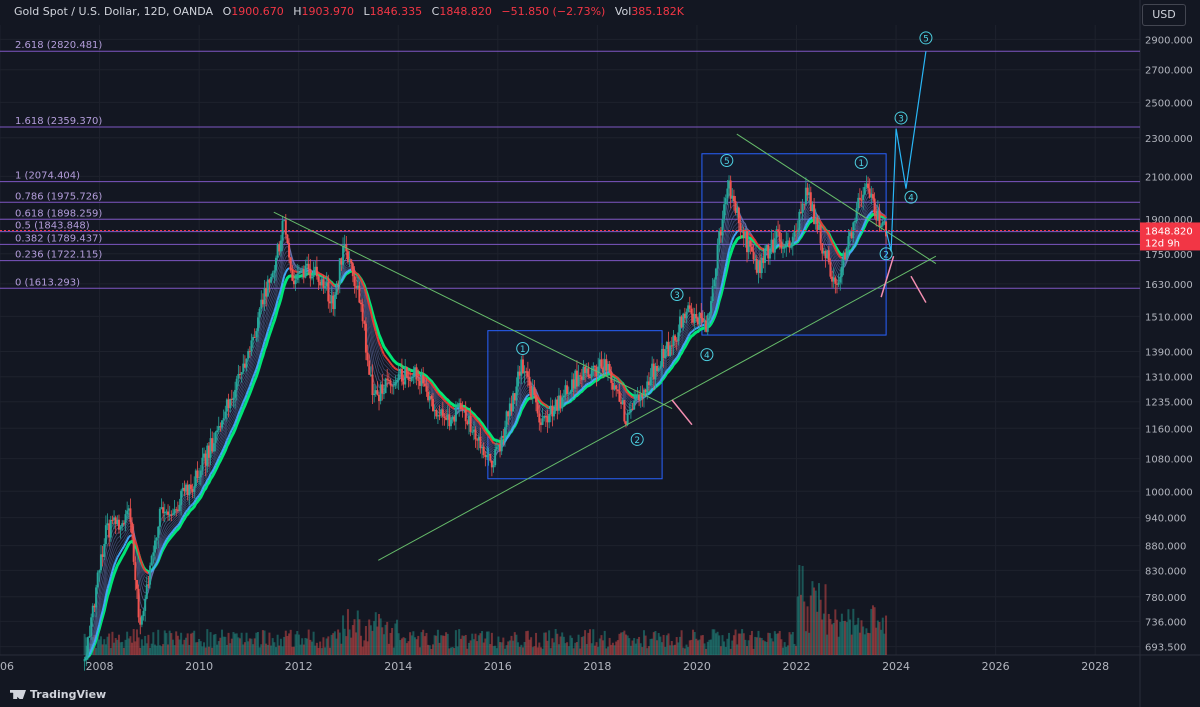  What do you see at coordinates (1169, 40) in the screenshot?
I see `y-tick-label: 2900.000` at bounding box center [1169, 40].